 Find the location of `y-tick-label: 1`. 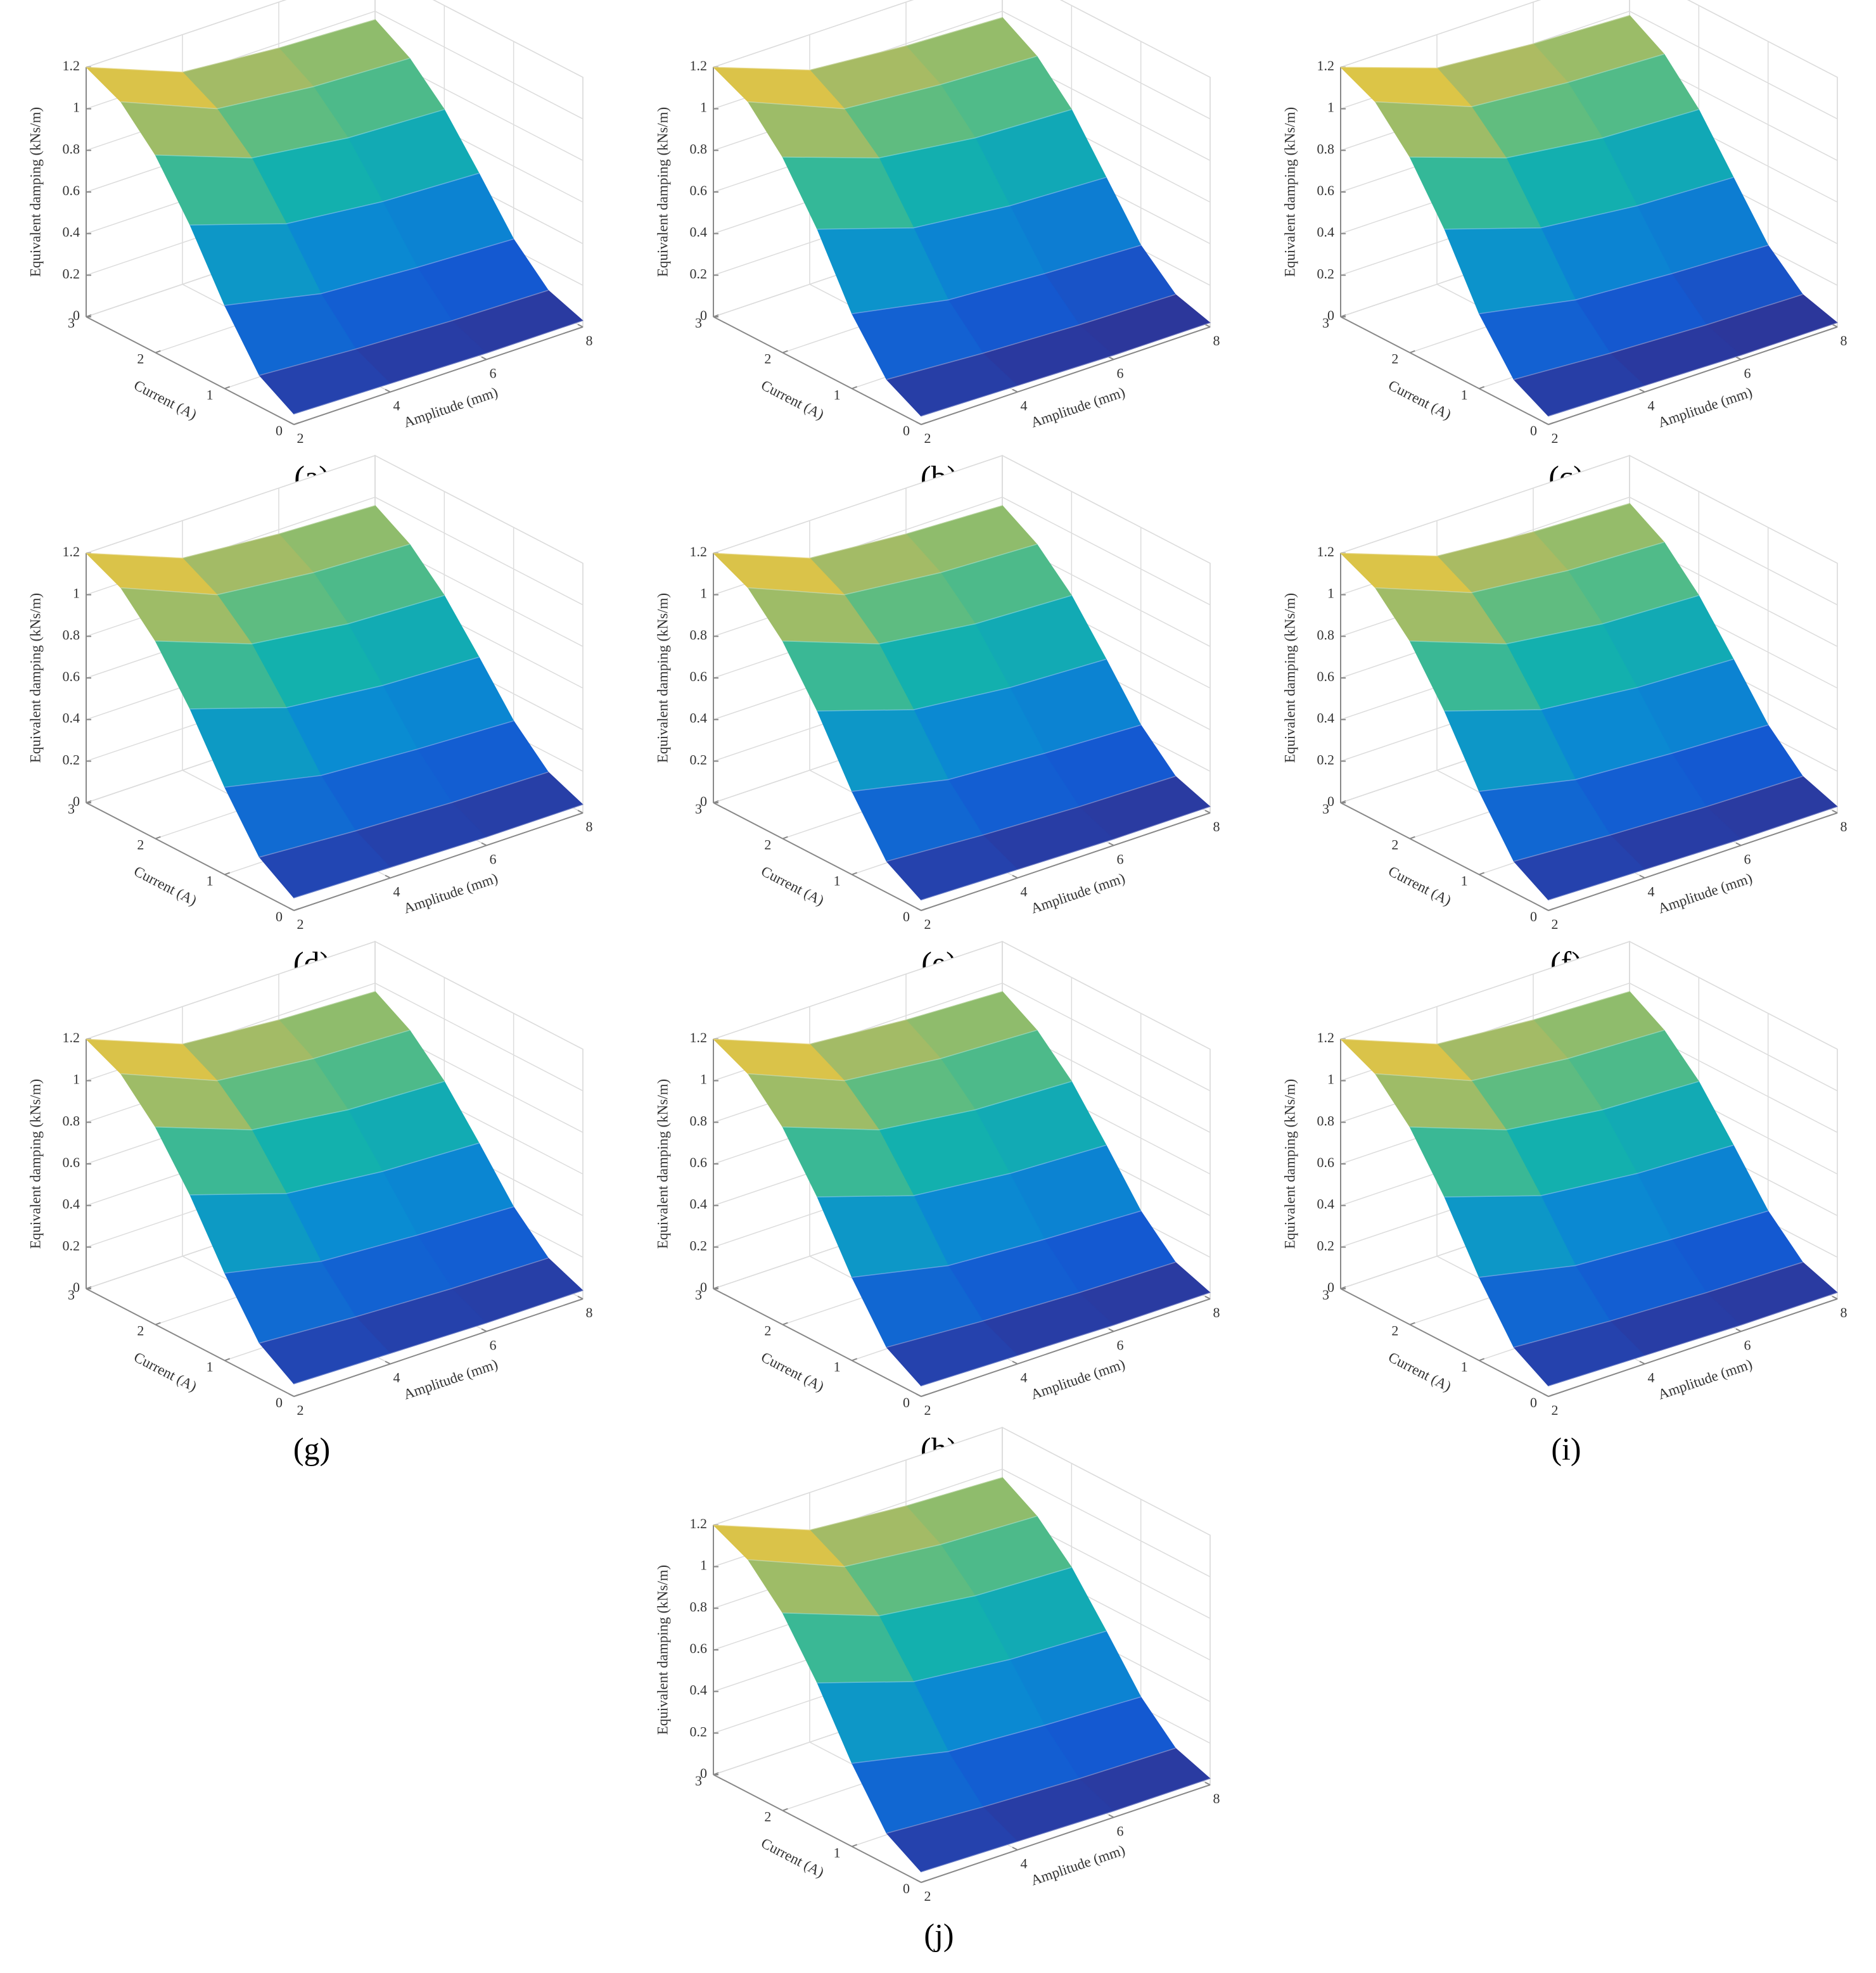

y-tick-label: 1 is located at coordinates (837, 1852).